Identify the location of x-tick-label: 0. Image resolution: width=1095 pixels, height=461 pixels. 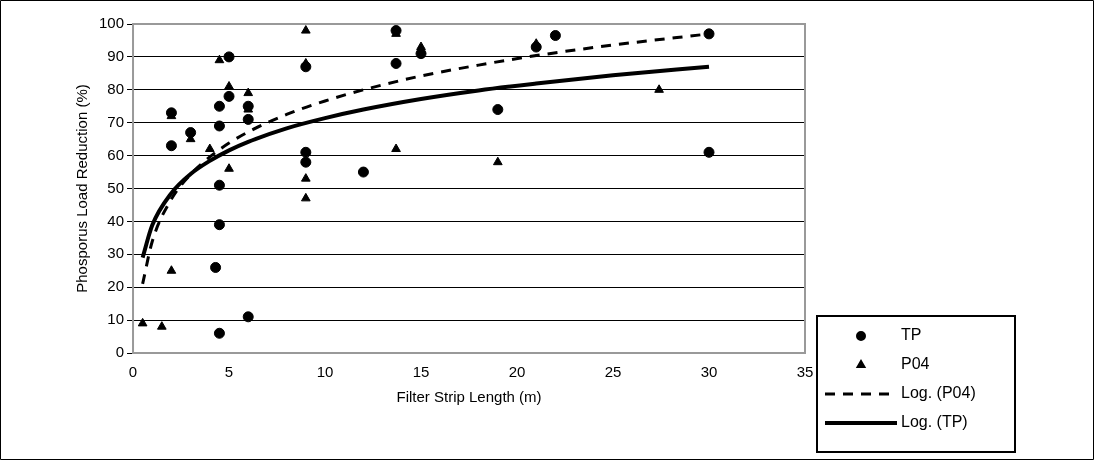
(133, 372).